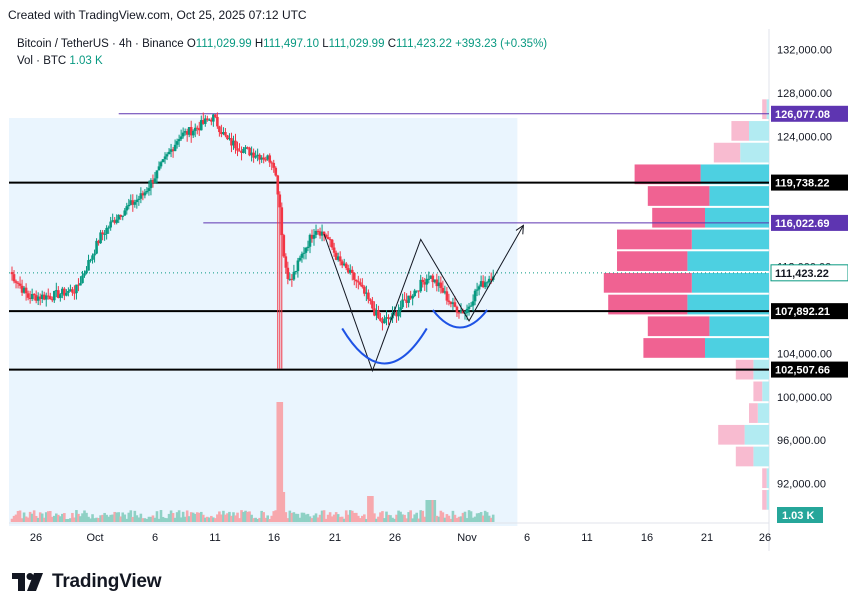 The image size is (858, 612). Describe the element at coordinates (707, 538) in the screenshot. I see `time-axis-label: 21` at that location.